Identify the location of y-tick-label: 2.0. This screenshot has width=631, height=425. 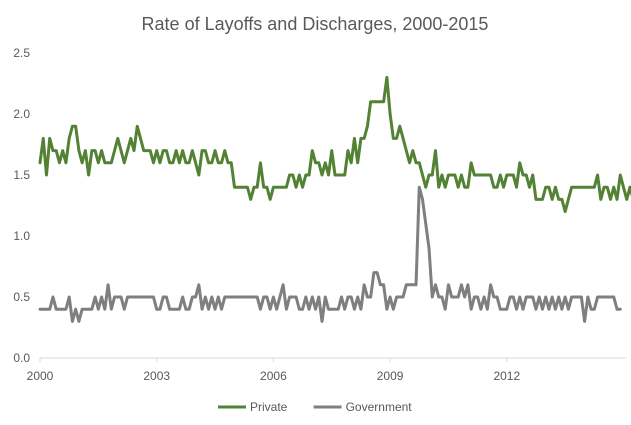
(21, 114).